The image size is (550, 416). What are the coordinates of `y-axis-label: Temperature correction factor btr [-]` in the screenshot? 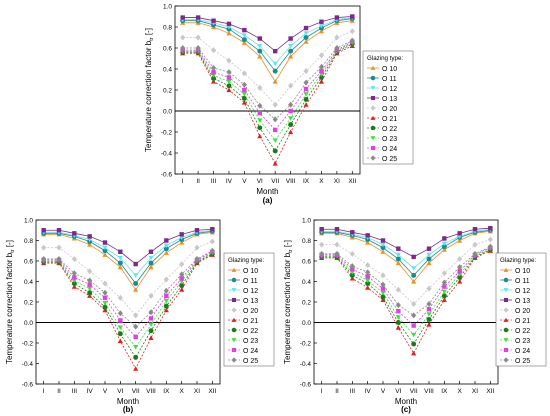 It's located at (10, 302).